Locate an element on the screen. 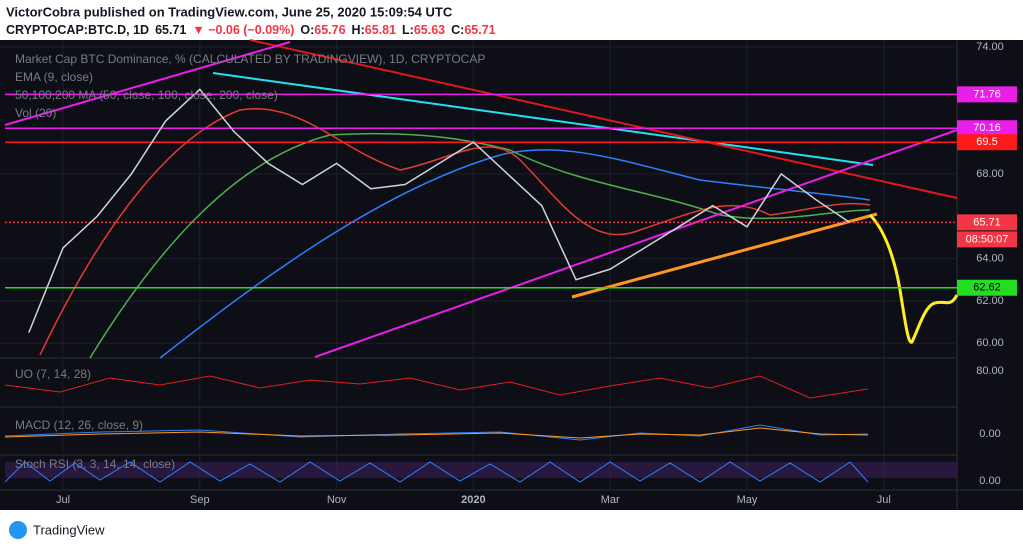 This screenshot has height=554, width=1023. ohlc-label: L: is located at coordinates (408, 30).